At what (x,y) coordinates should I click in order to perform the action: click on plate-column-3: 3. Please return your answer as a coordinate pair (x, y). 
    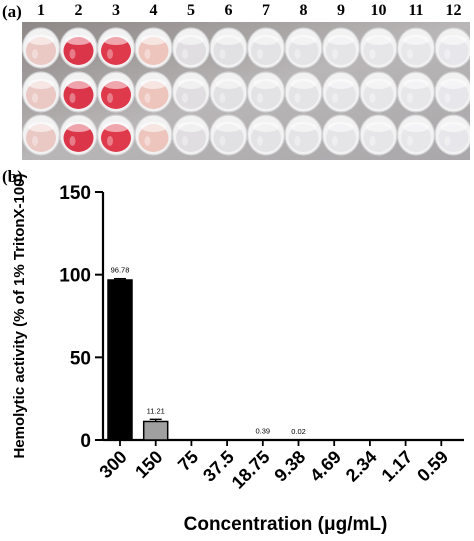
    Looking at the image, I should click on (116, 10).